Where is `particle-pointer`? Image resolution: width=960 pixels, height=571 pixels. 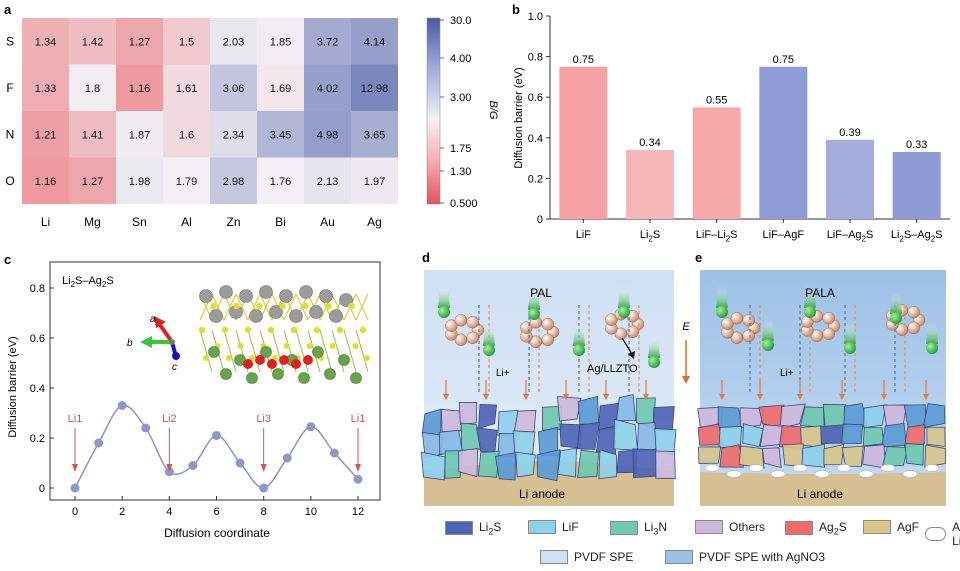
particle-pointer is located at coordinates (627, 346).